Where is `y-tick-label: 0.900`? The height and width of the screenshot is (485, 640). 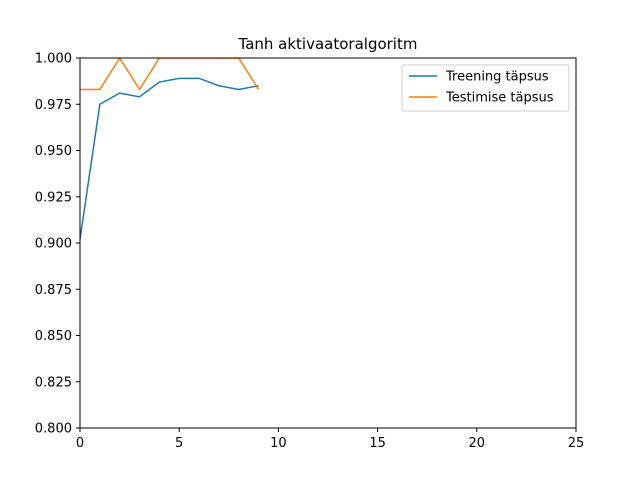 y-tick-label: 0.900 is located at coordinates (53, 244).